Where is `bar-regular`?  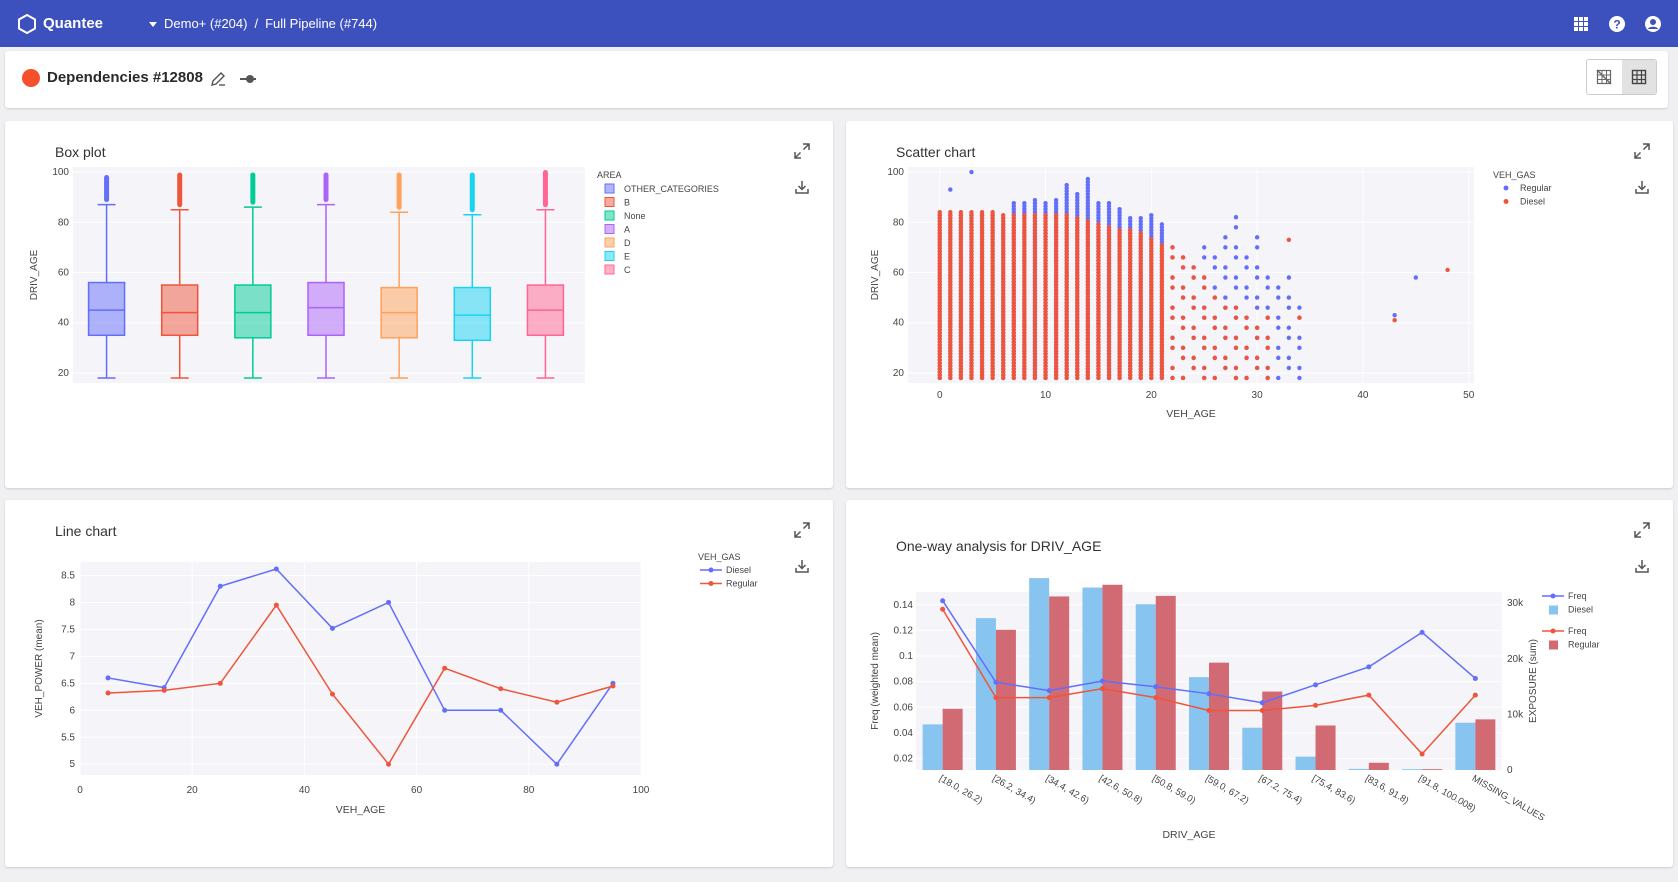 bar-regular is located at coordinates (1059, 683).